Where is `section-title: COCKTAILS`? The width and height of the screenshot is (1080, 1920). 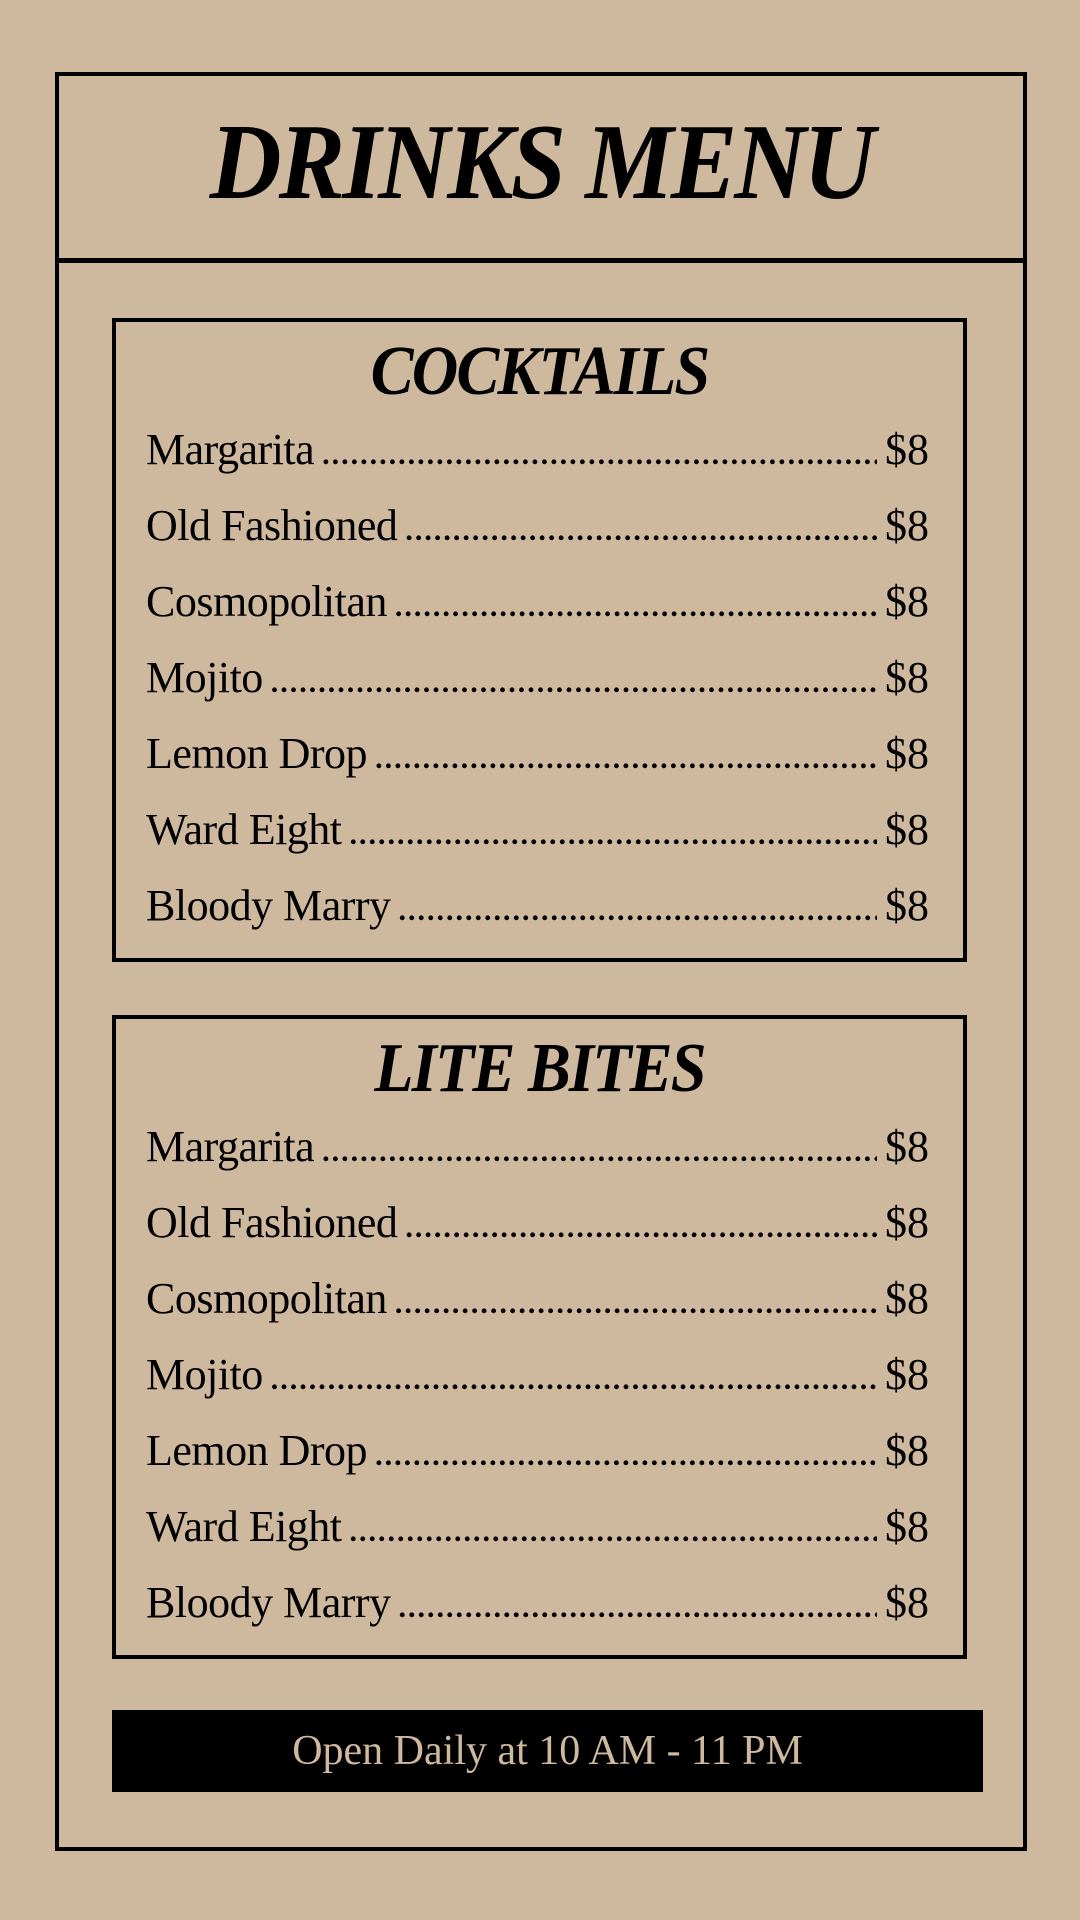
section-title: COCKTAILS is located at coordinates (540, 371).